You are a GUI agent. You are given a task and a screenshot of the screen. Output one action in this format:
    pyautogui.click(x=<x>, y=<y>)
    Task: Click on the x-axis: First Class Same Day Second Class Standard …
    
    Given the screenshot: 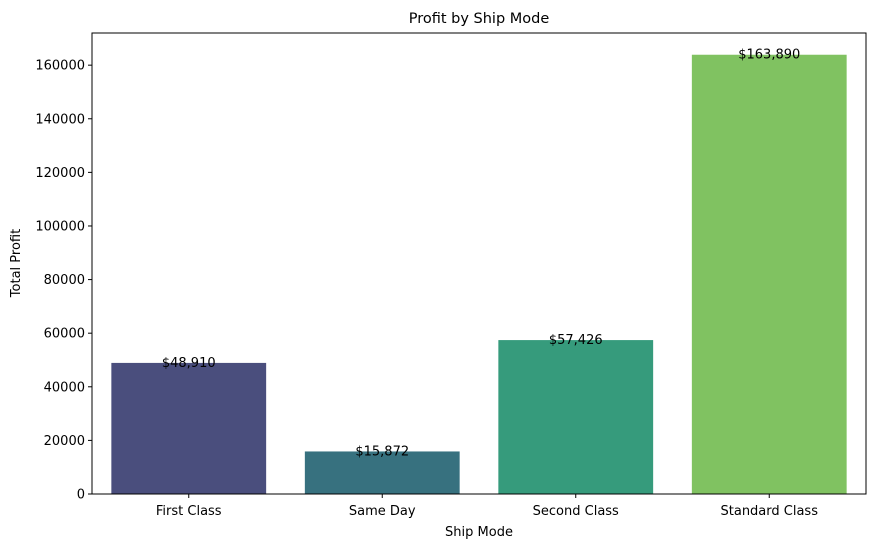 What is the action you would take?
    pyautogui.click(x=487, y=506)
    